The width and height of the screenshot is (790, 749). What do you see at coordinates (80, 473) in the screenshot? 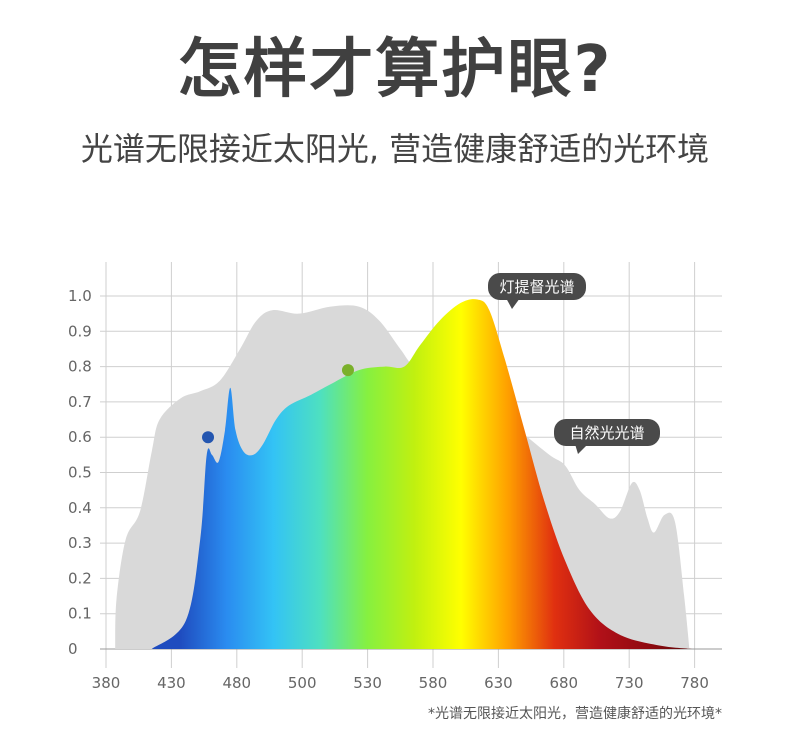
I see `y-tick-label: 0.5` at bounding box center [80, 473].